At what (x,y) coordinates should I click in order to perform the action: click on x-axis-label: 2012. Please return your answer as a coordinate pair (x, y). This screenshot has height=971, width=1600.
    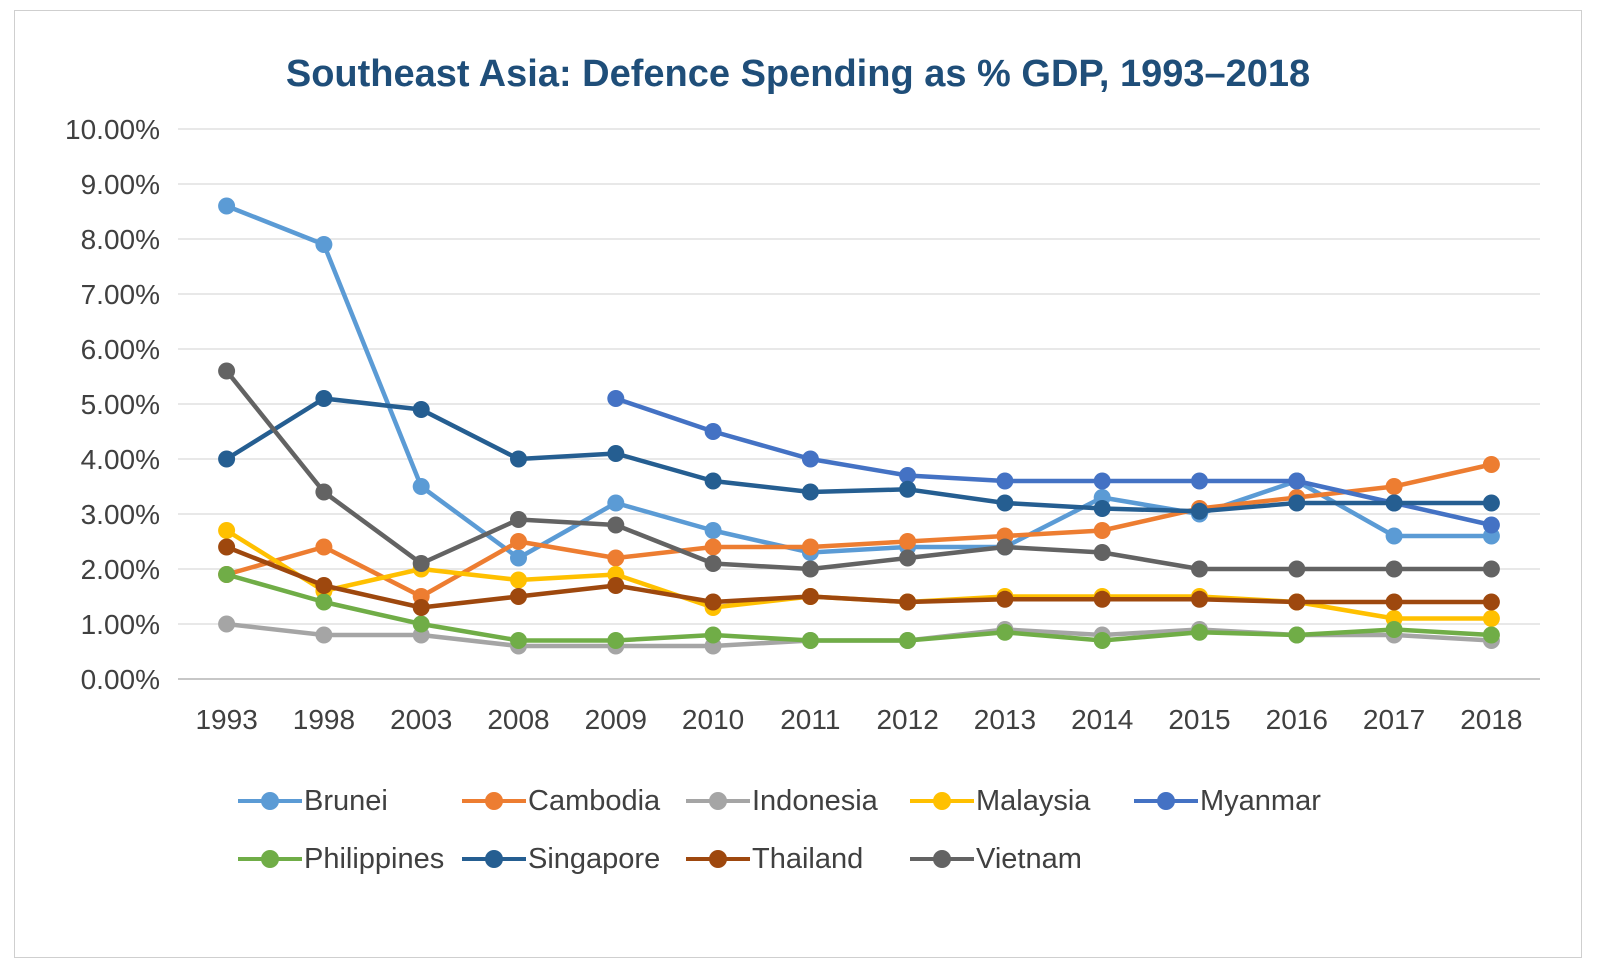
    Looking at the image, I should click on (907, 719).